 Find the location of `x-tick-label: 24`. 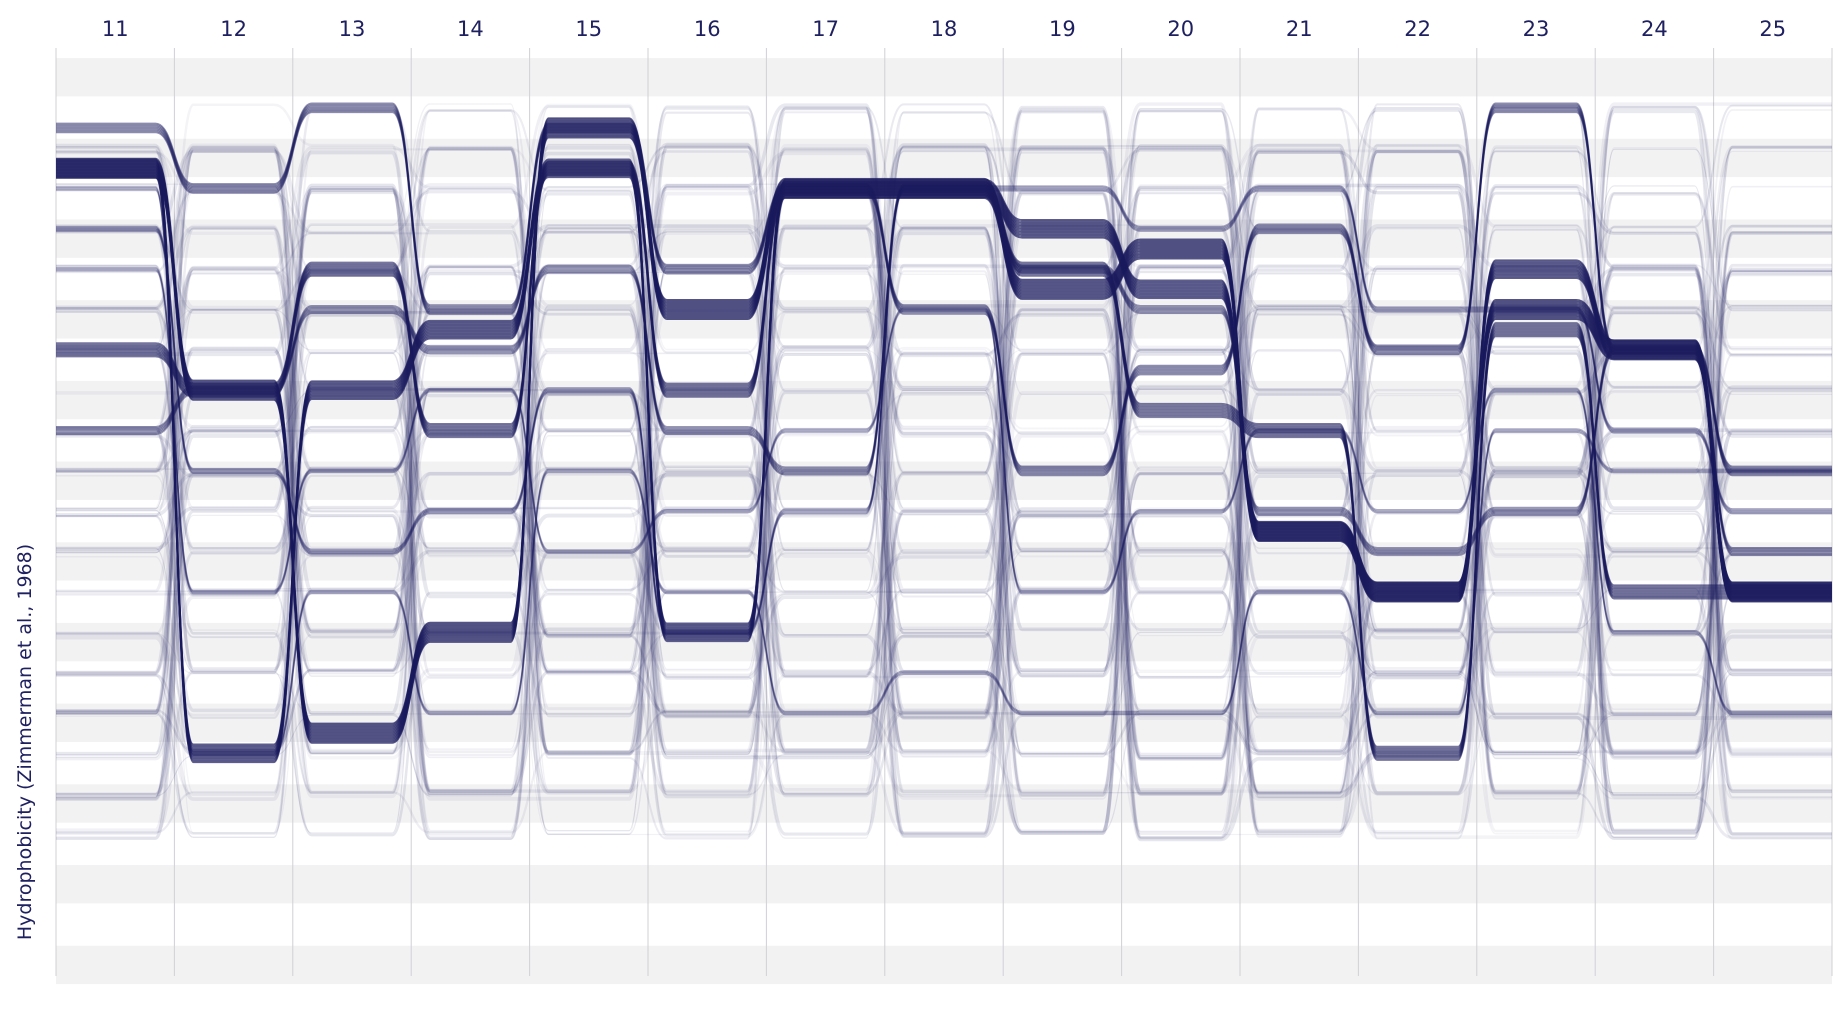

x-tick-label: 24 is located at coordinates (1654, 29).